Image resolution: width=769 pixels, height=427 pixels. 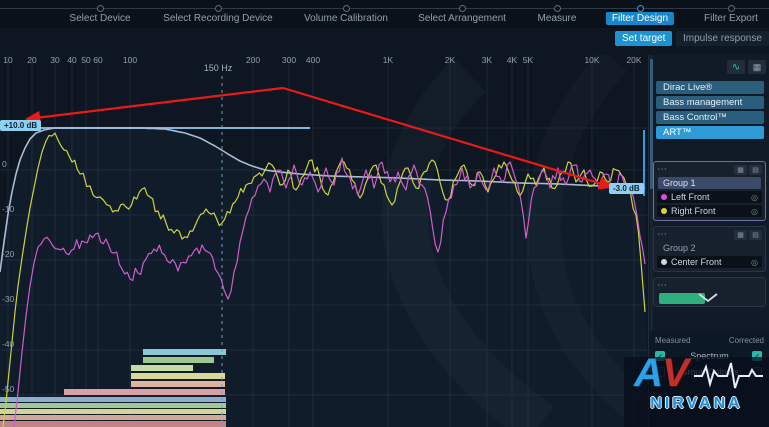 What do you see at coordinates (710, 87) in the screenshot?
I see `module-dirac-live: Dirac Live®` at bounding box center [710, 87].